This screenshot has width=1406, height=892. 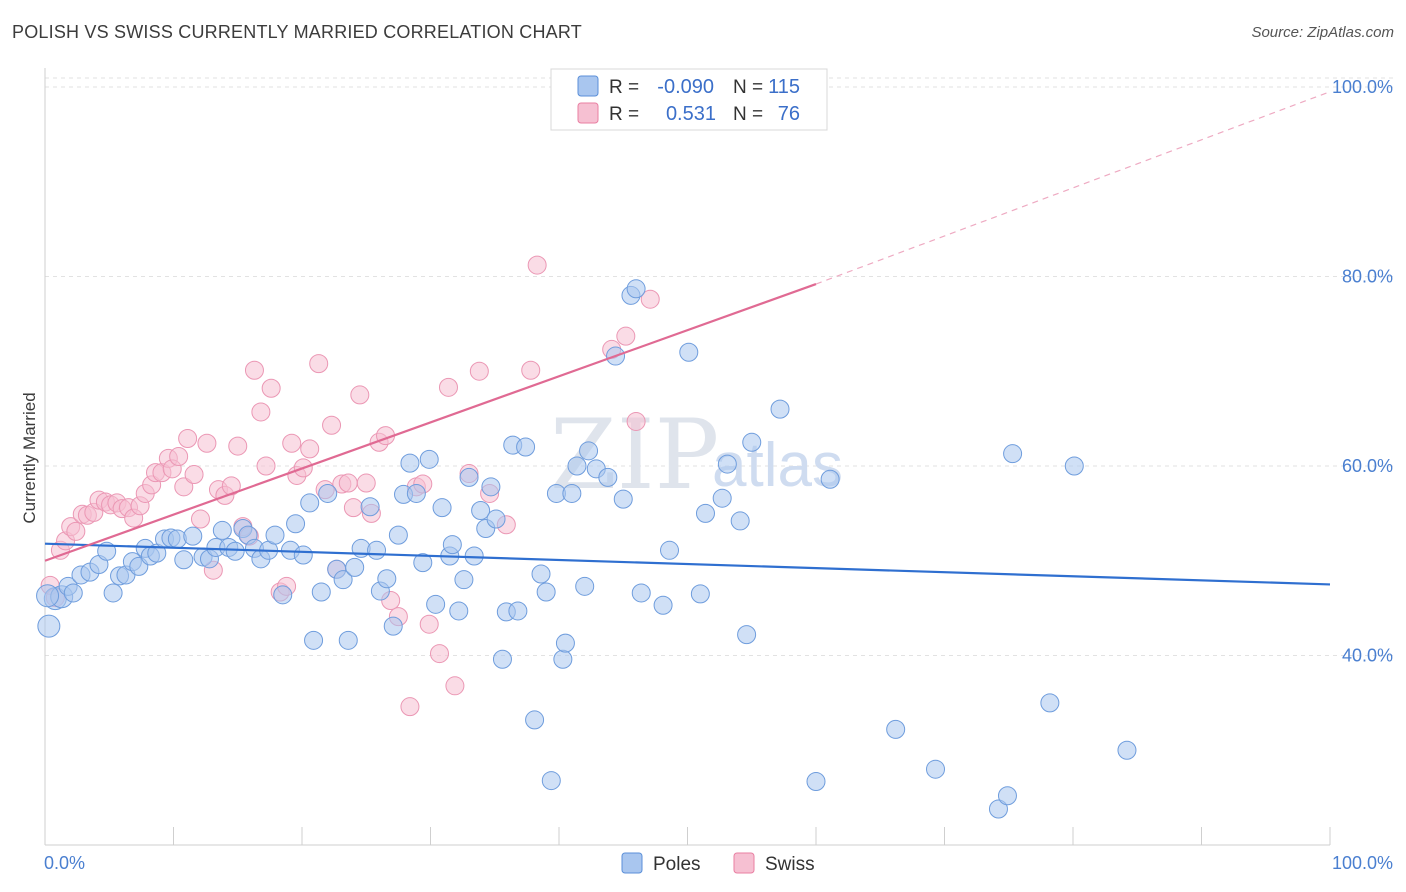 I want to click on legend-swiss-r: 0.531, so click(x=691, y=114).